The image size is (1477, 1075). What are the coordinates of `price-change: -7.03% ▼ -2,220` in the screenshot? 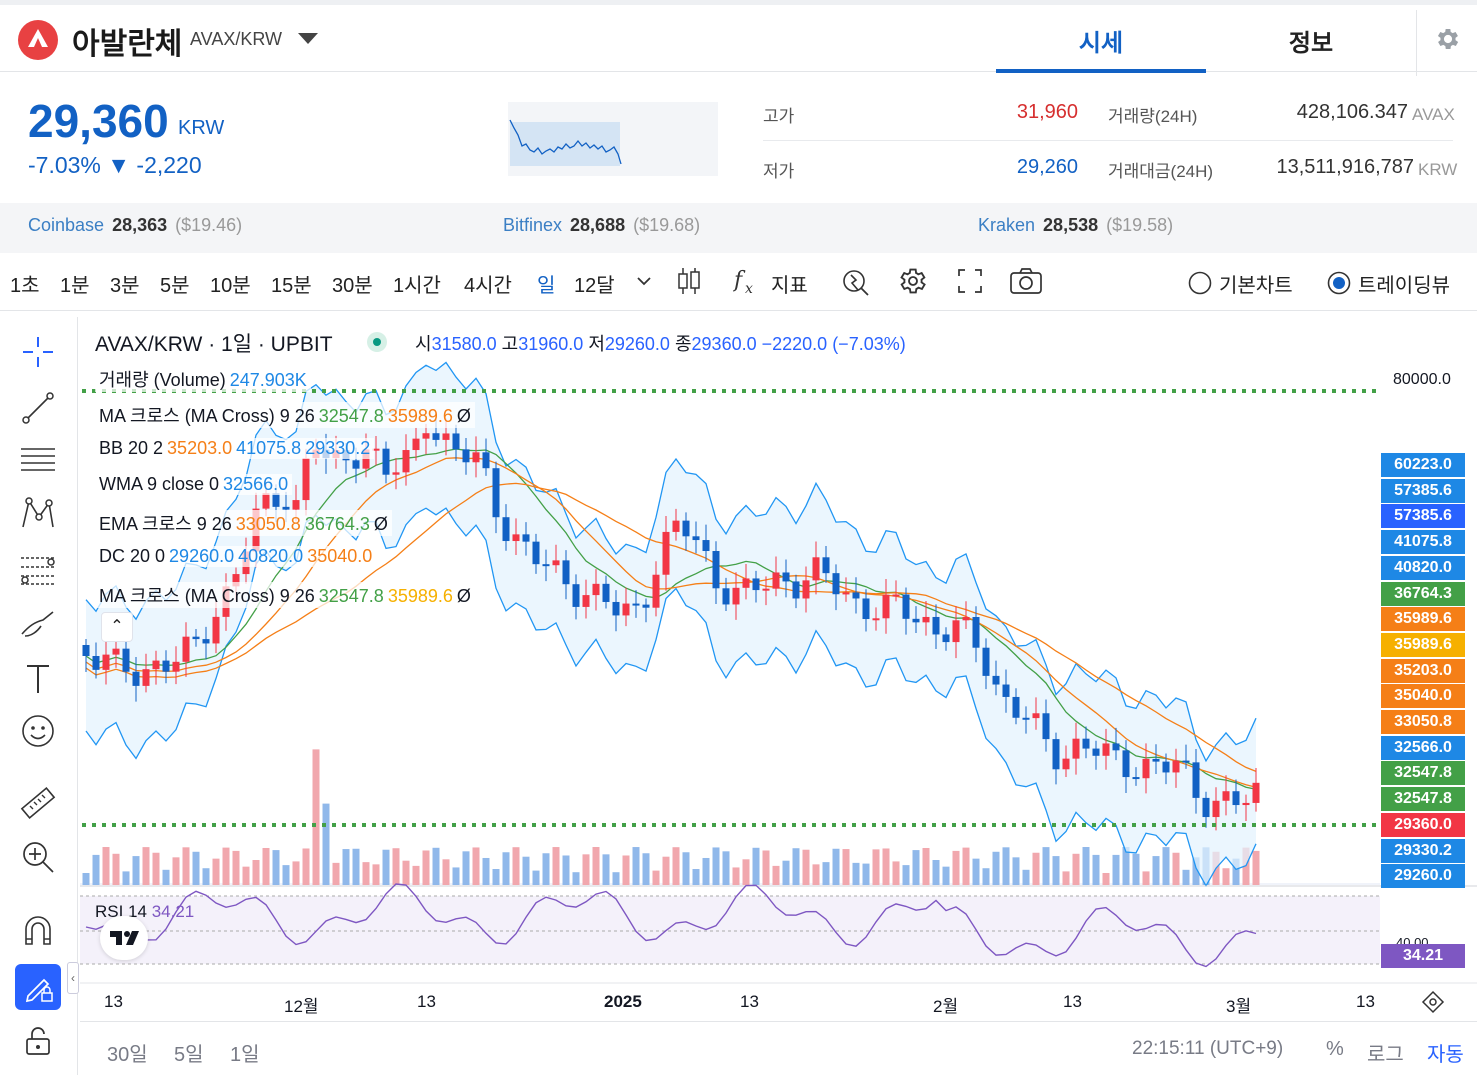 It's located at (115, 165).